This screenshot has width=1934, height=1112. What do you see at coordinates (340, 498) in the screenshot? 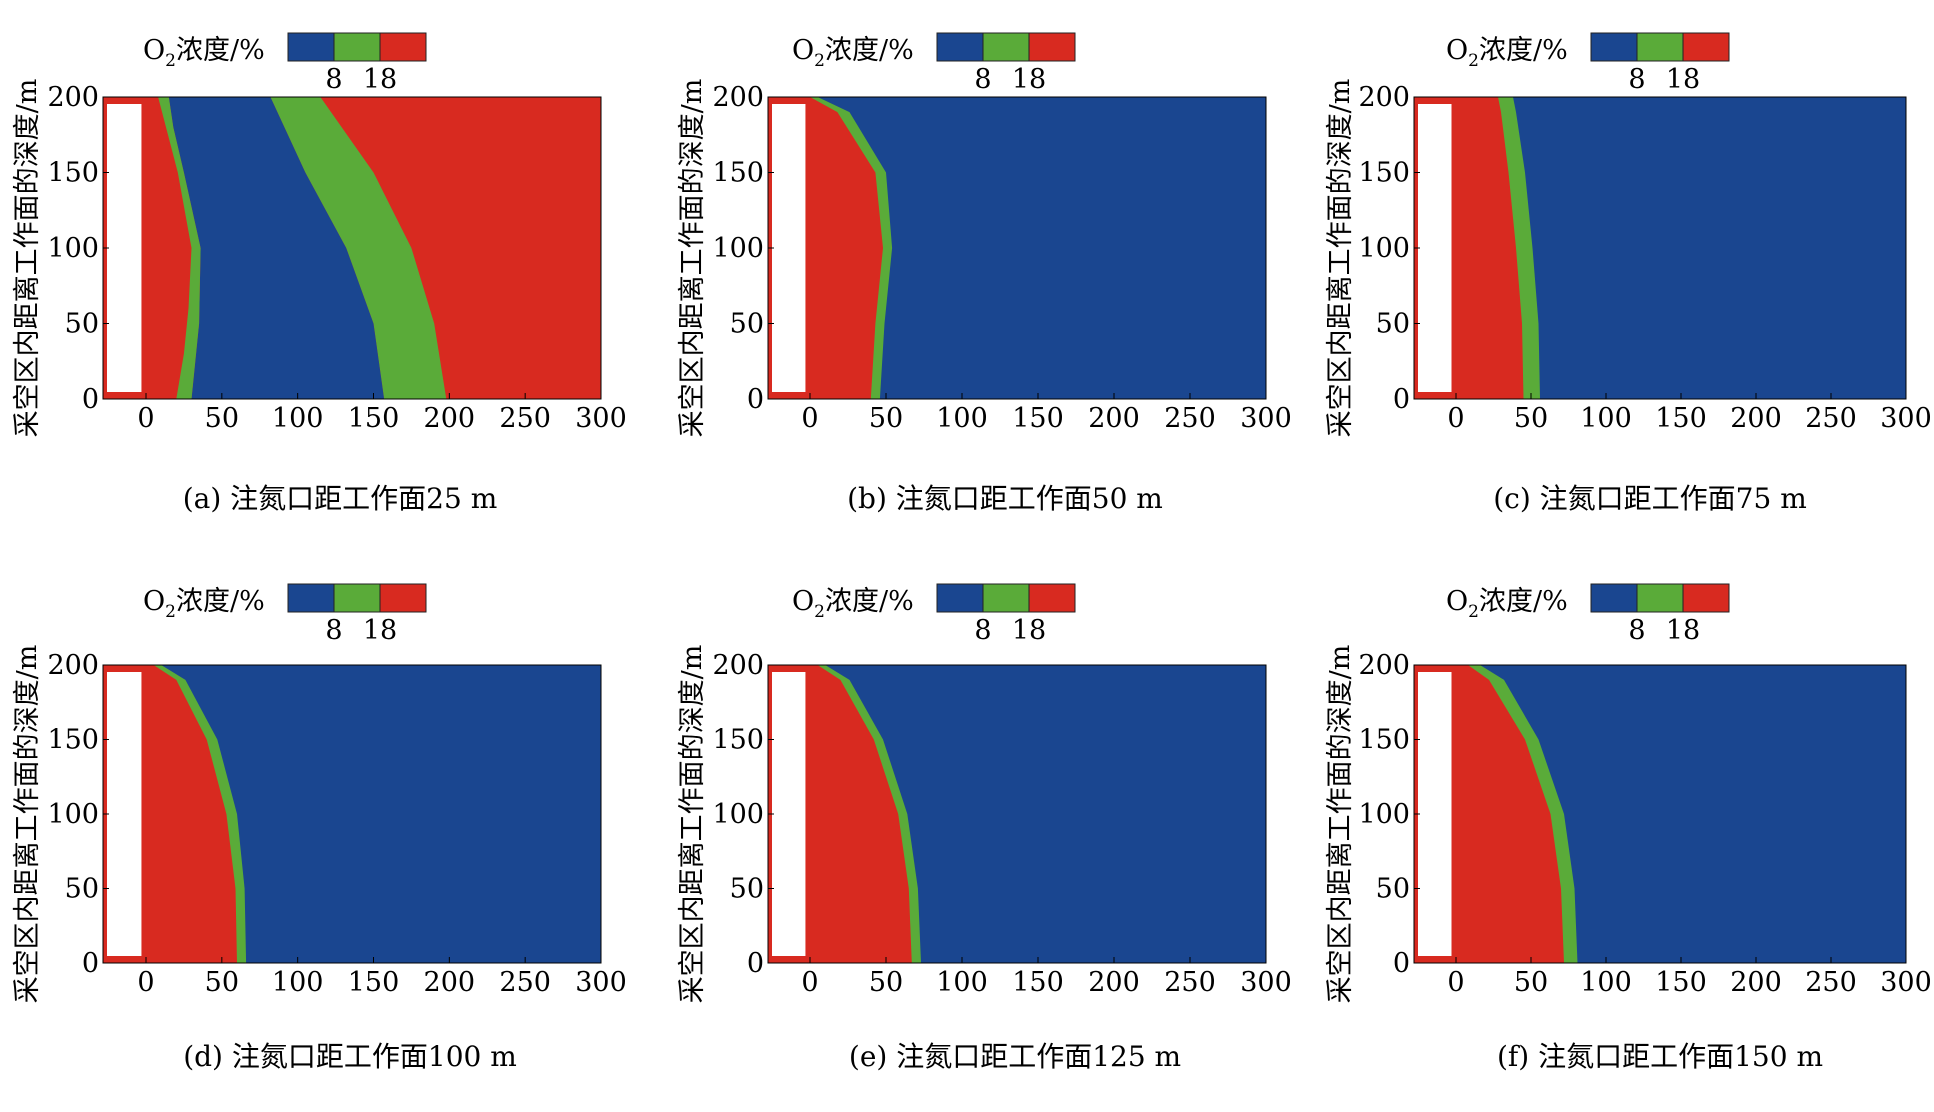
I see `panel-caption: (a) 注氮口距工作面25 m` at bounding box center [340, 498].